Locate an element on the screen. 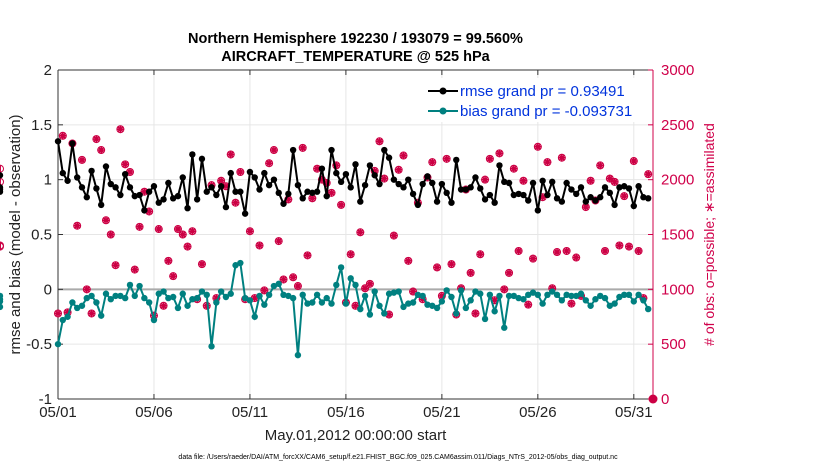 This screenshot has width=830, height=470. y-tick-label-left: 1.5 is located at coordinates (41, 125).